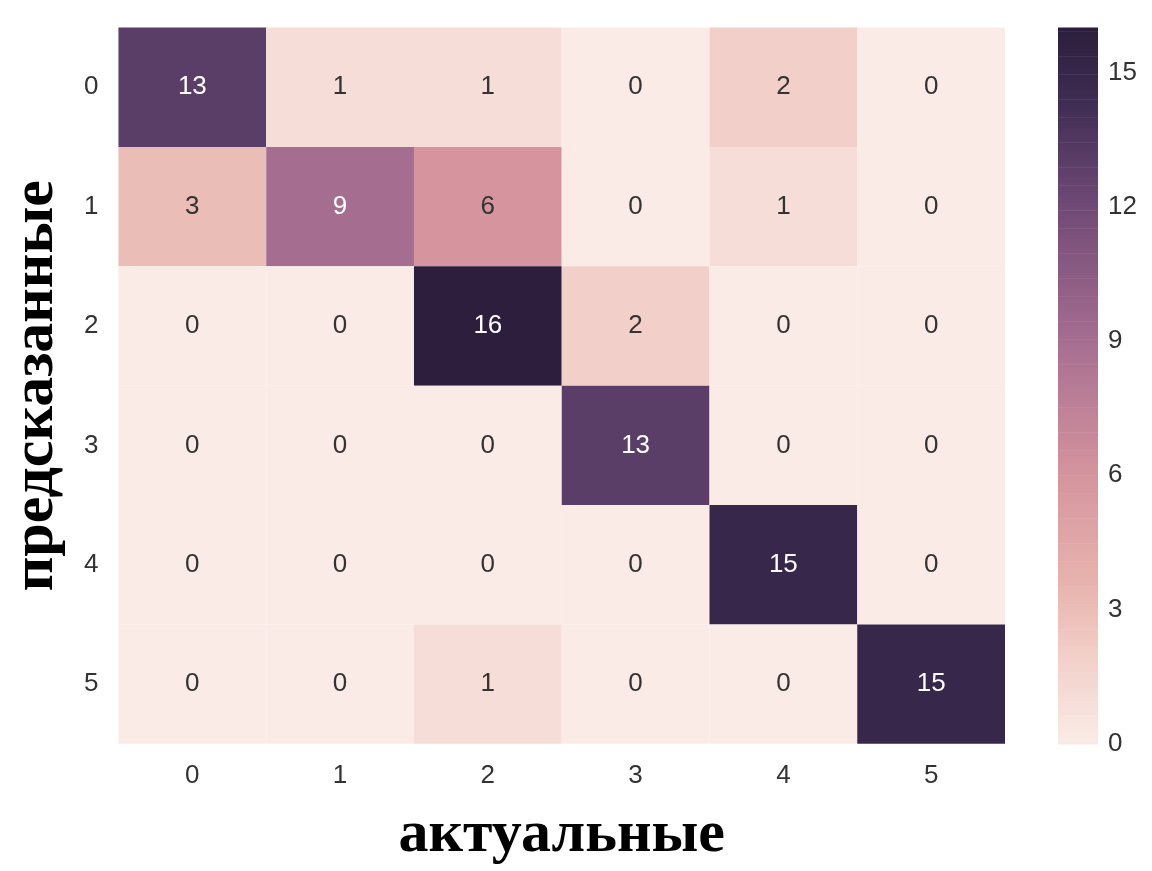  What do you see at coordinates (91, 443) in the screenshot?
I see `y-tick-label: 3` at bounding box center [91, 443].